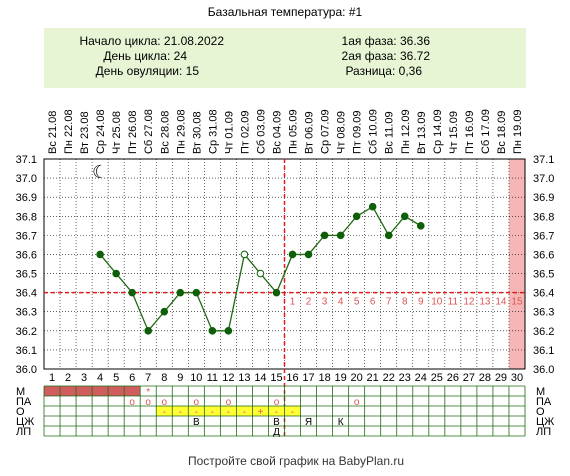 This screenshot has height=476, width=570. What do you see at coordinates (68, 378) in the screenshot?
I see `day-number: 2` at bounding box center [68, 378].